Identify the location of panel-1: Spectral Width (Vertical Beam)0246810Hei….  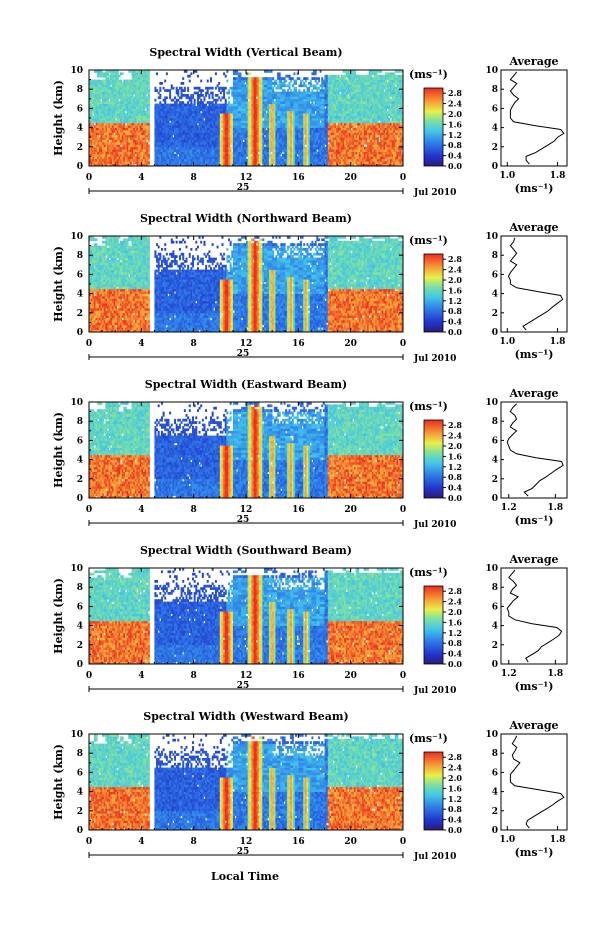
(309, 122).